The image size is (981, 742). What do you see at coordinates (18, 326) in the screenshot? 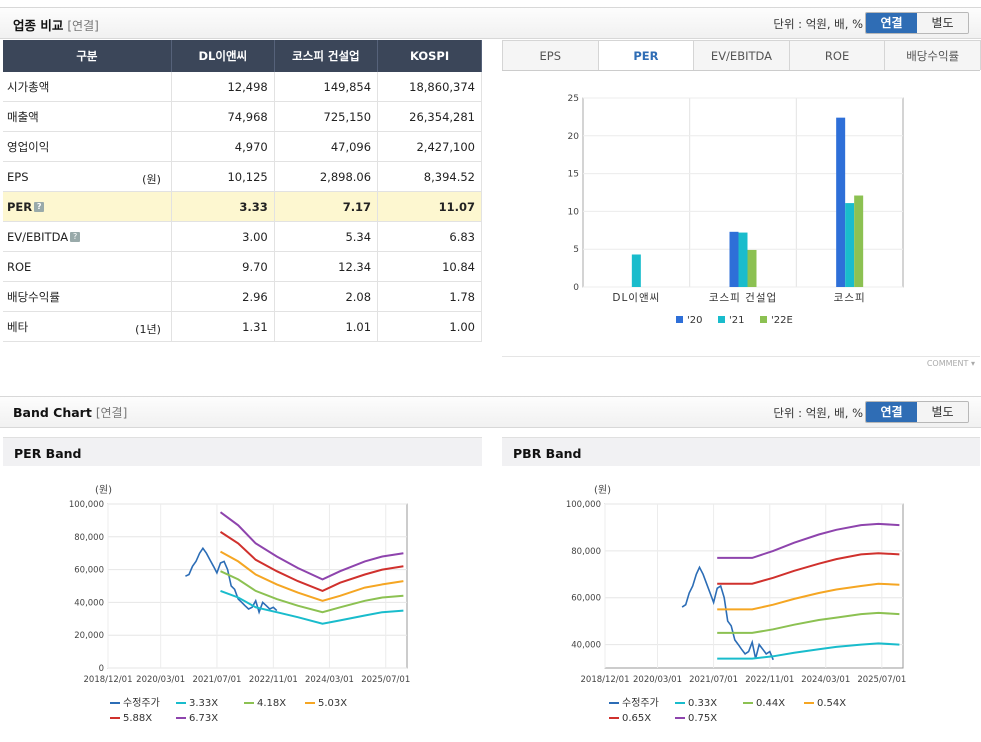
I see `row-label-text: 베타` at bounding box center [18, 326].